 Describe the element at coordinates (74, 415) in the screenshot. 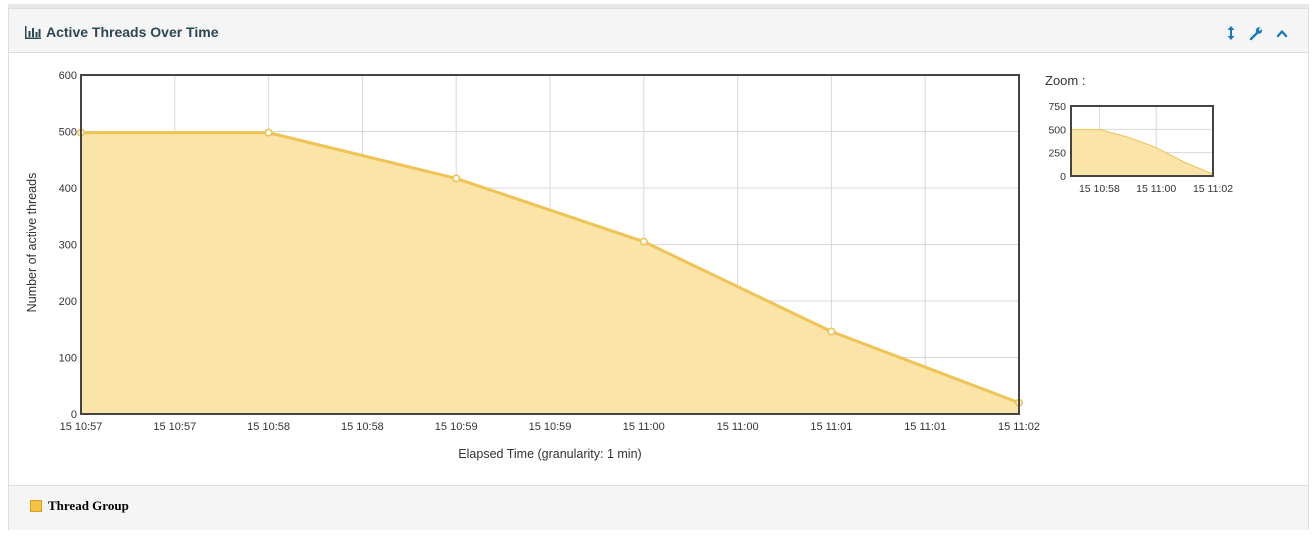

I see `y-tick-label: 0` at that location.